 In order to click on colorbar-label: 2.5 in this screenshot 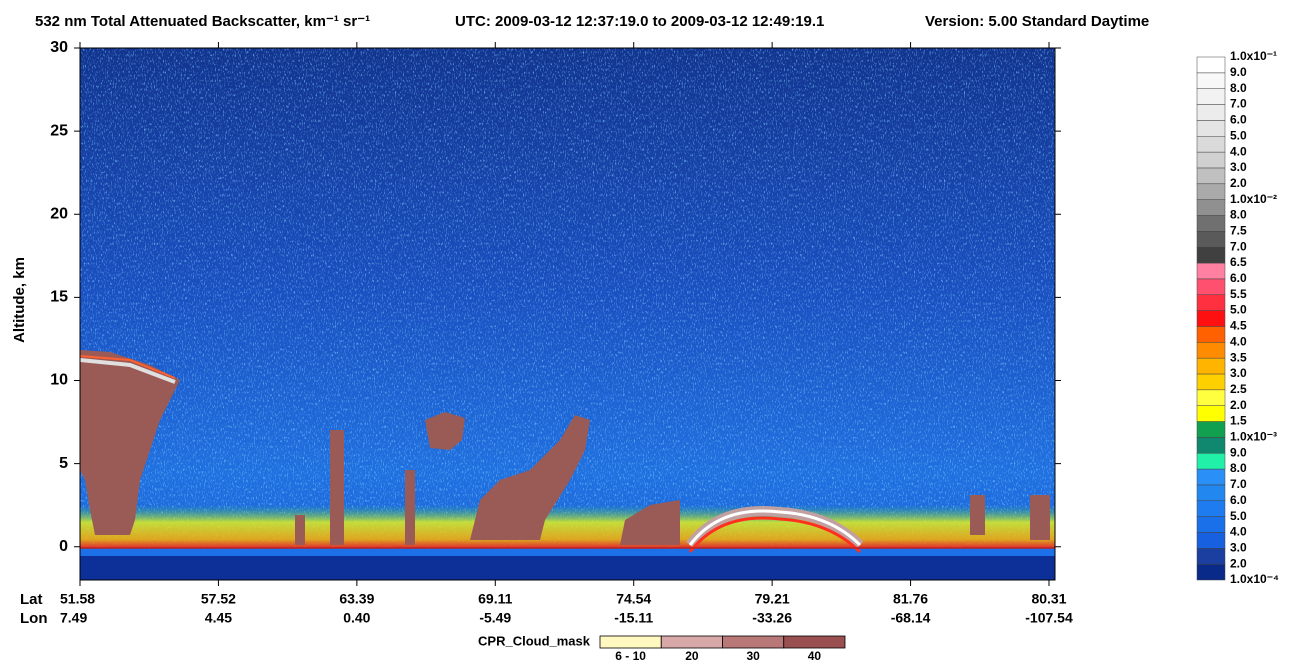, I will do `click(1238, 389)`.